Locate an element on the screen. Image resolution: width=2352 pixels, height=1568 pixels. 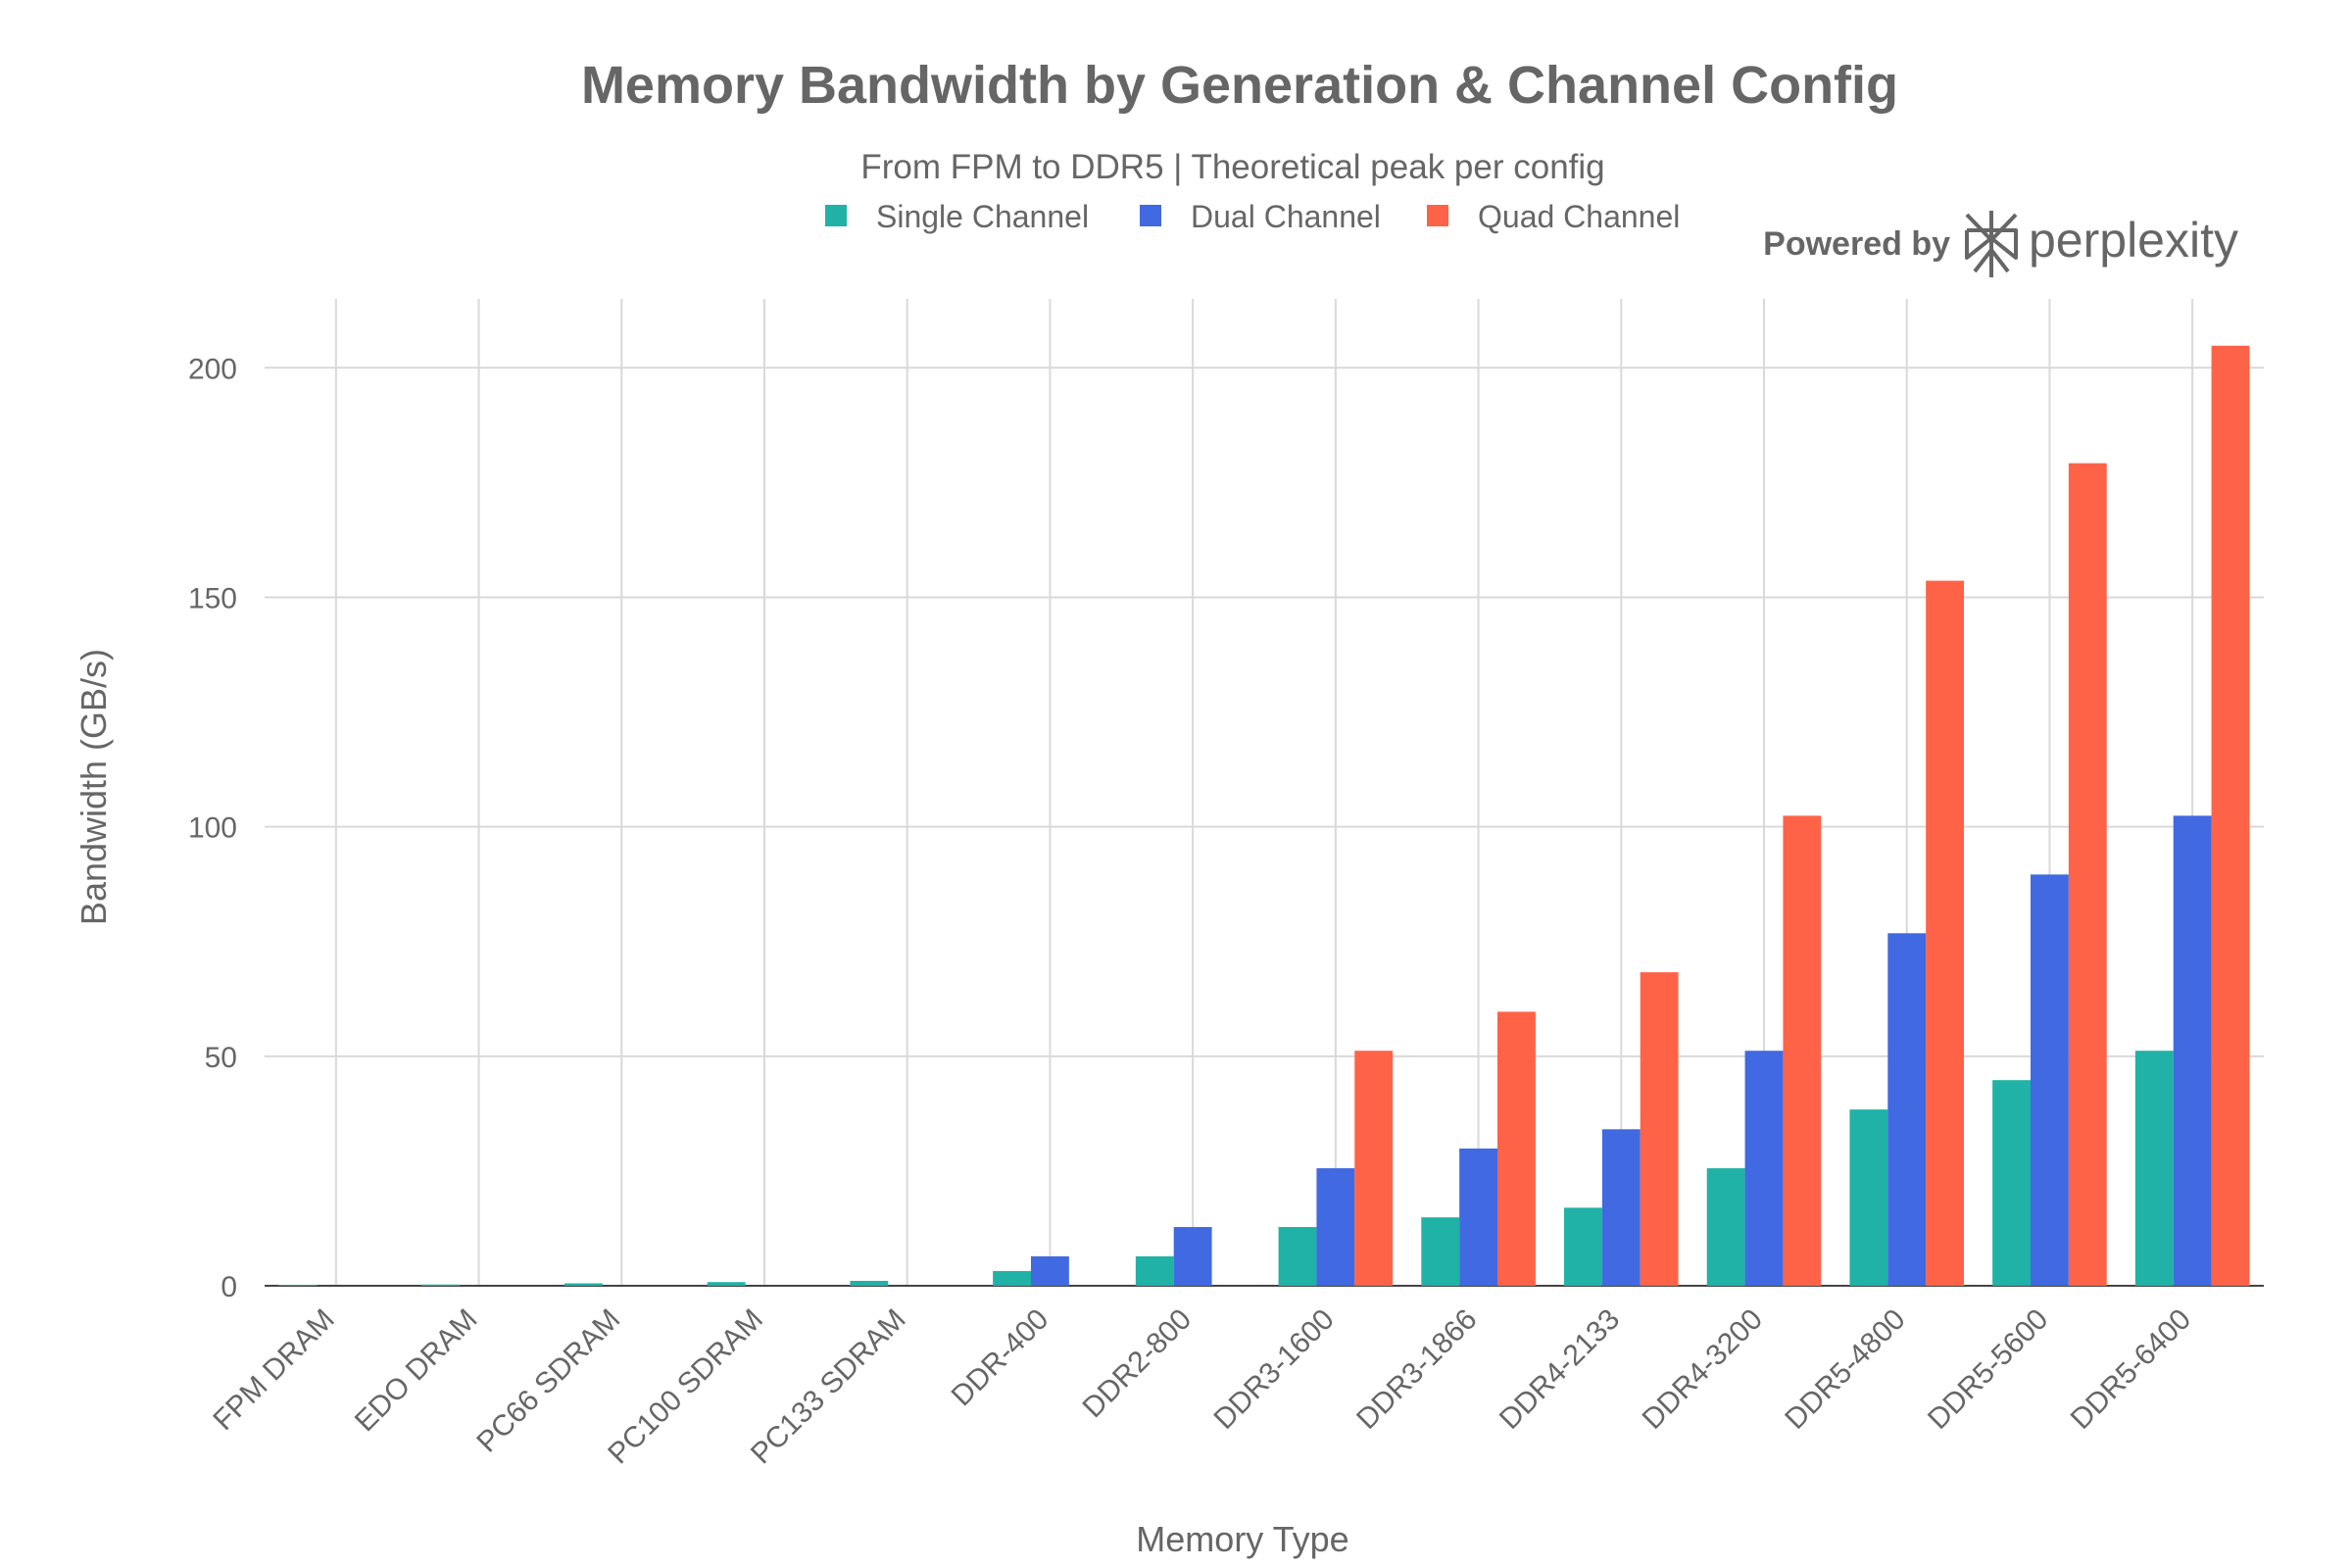
x-tick-label: DDR3-1866 is located at coordinates (1416, 1369).